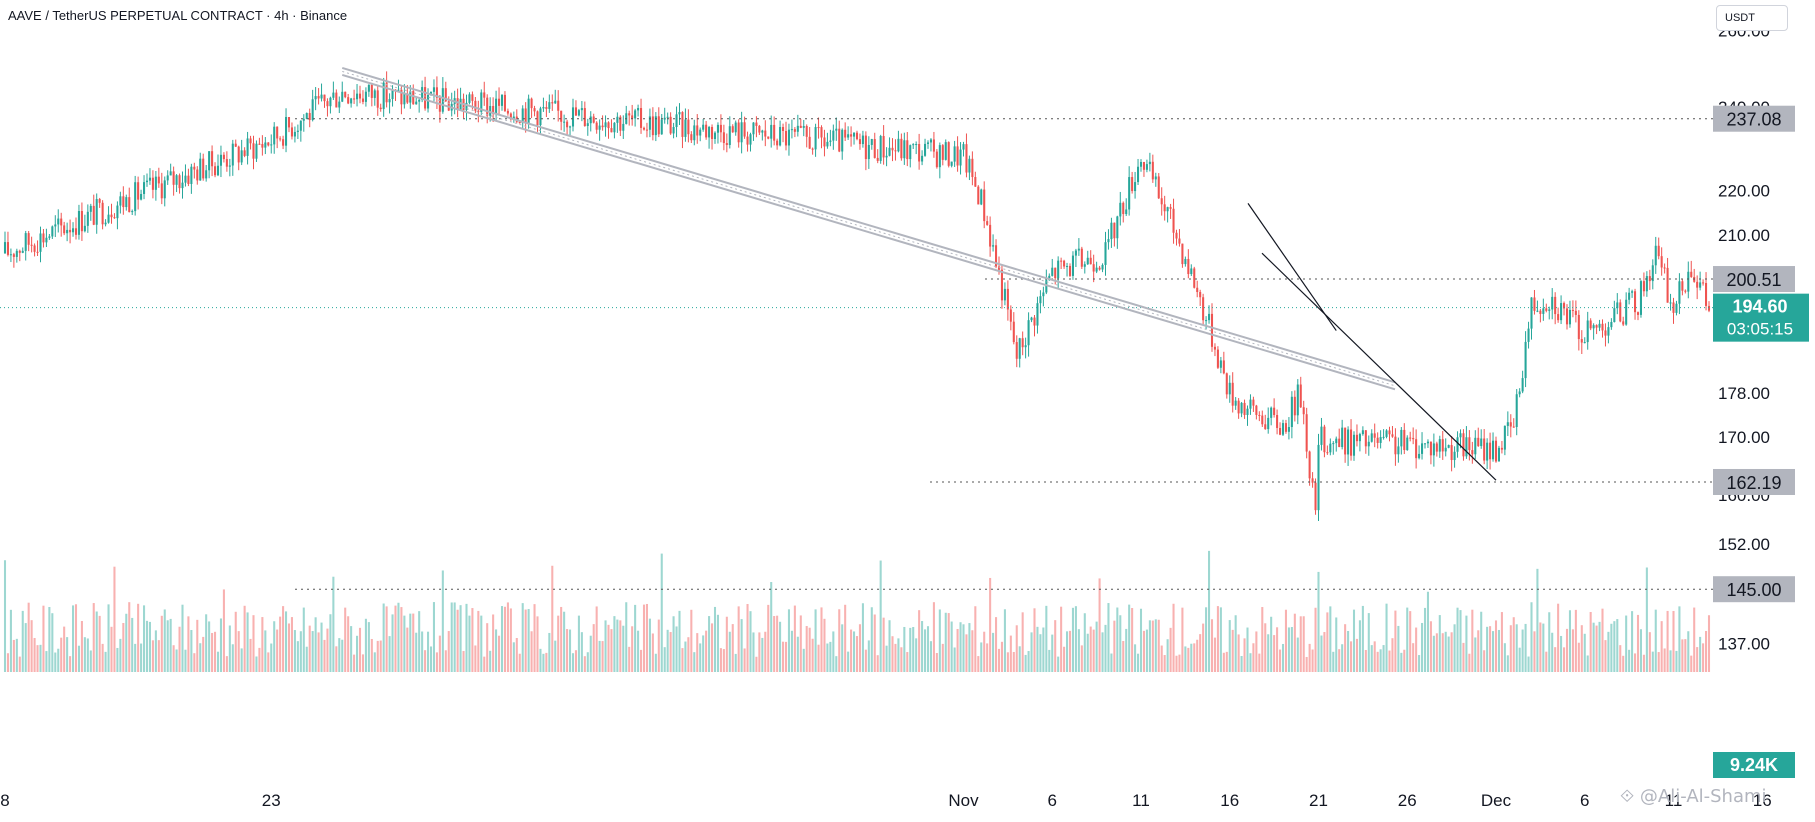 This screenshot has width=1815, height=822. I want to click on wedge-upper-line, so click(1292, 267).